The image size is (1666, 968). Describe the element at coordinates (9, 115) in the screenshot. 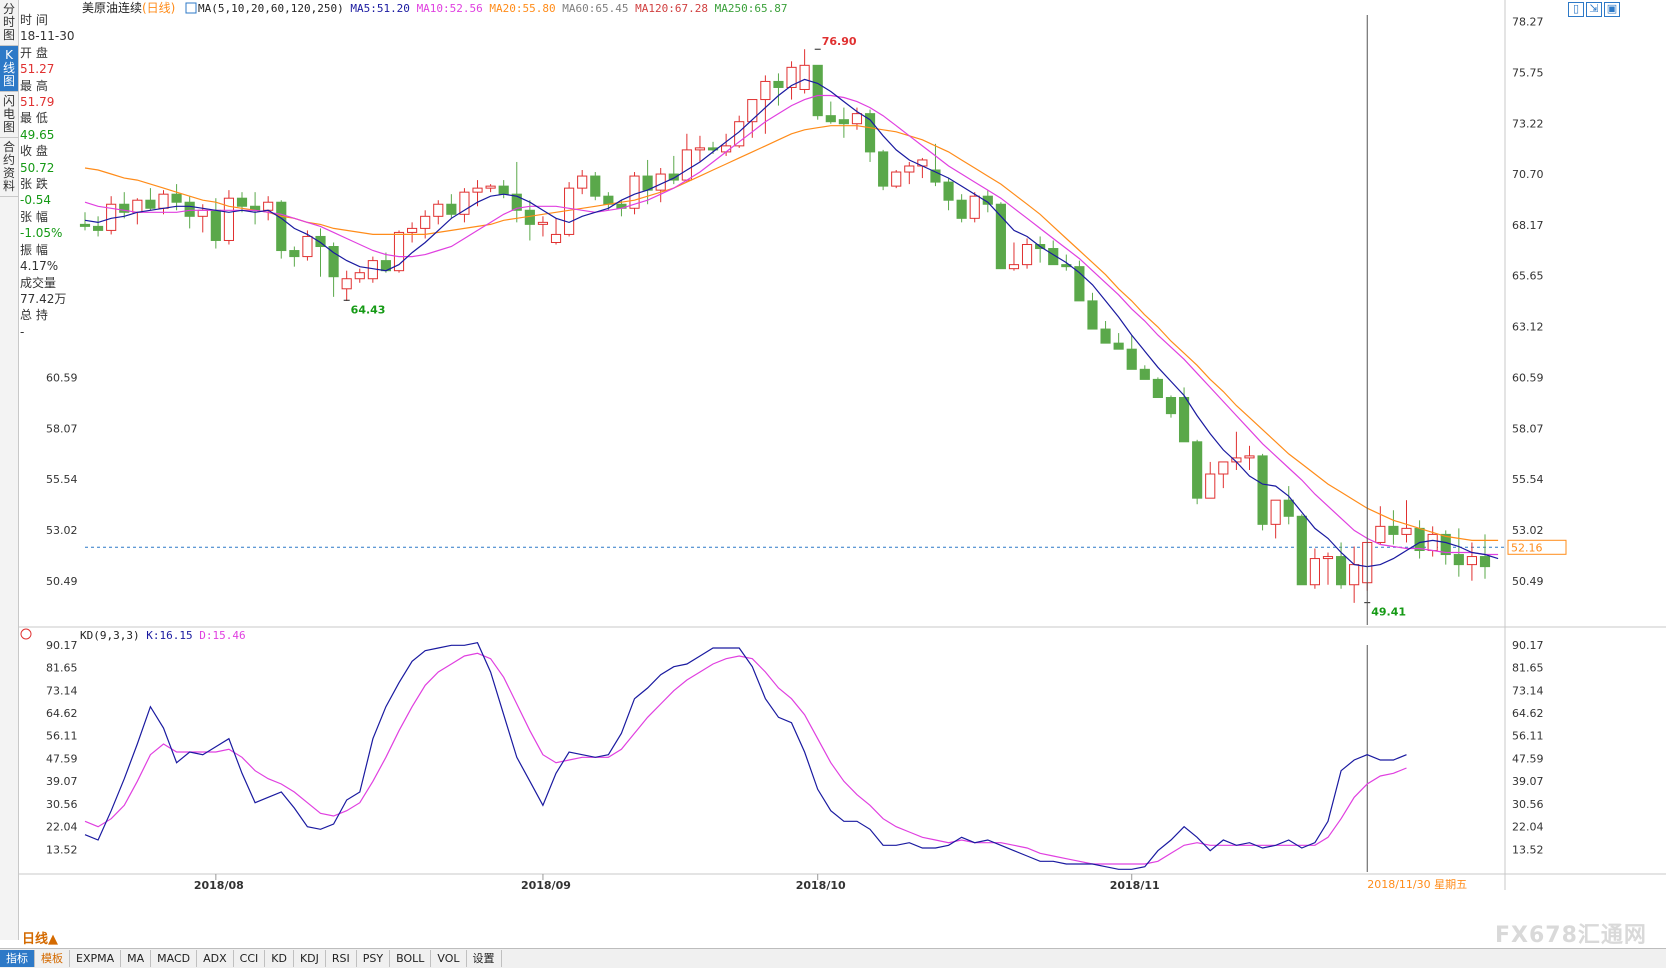

I see `tab-flash: 闪电图` at that location.